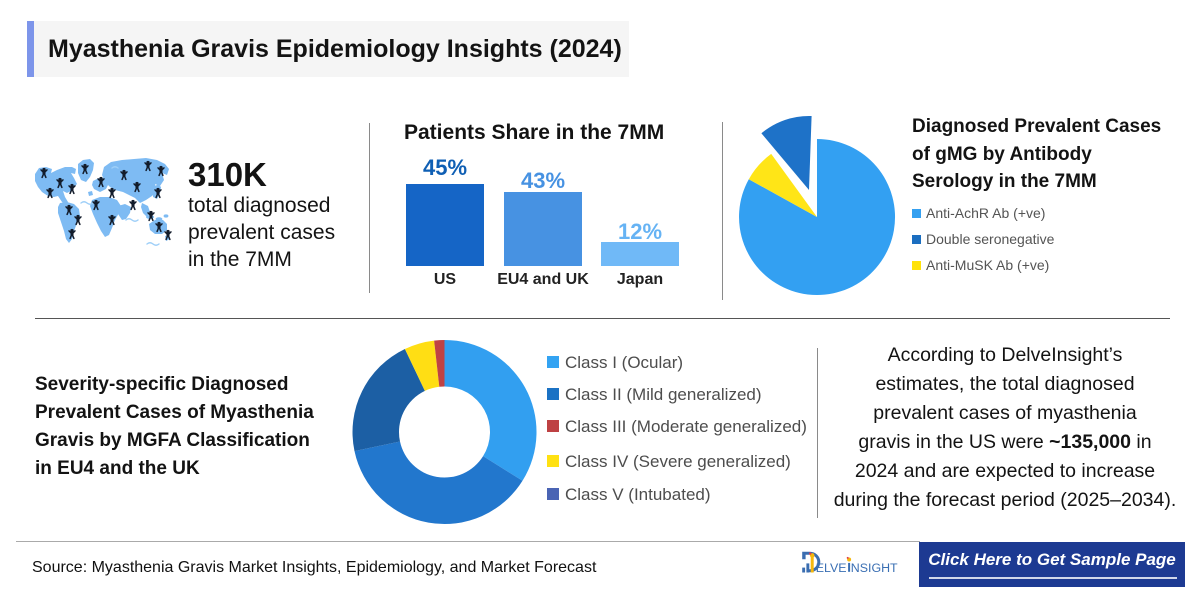 The image size is (1200, 591). What do you see at coordinates (874, 568) in the screenshot?
I see `svg-text: NSIGHT` at bounding box center [874, 568].